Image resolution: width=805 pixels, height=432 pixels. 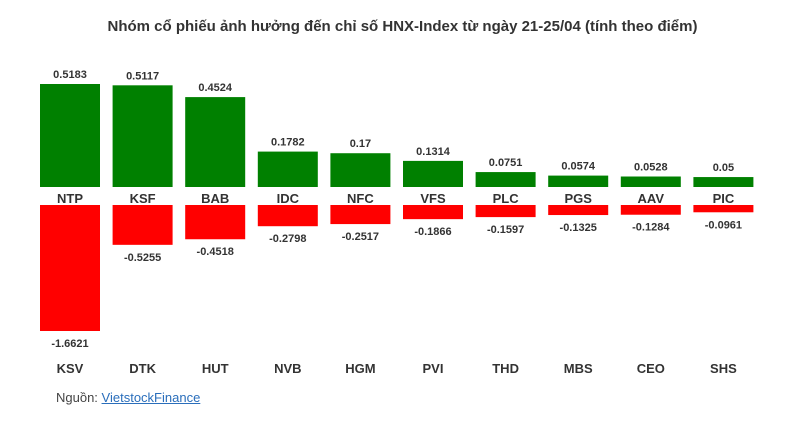 I want to click on positive-ticker-label: NFC, so click(x=360, y=198).